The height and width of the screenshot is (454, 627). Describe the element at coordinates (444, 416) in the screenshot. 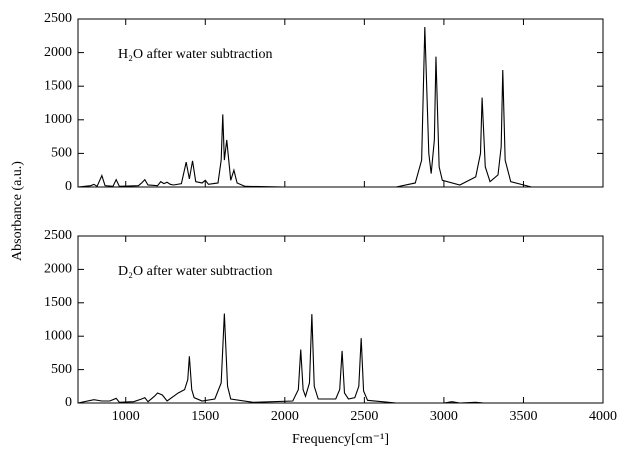

I see `x-tick-label: 3000` at that location.